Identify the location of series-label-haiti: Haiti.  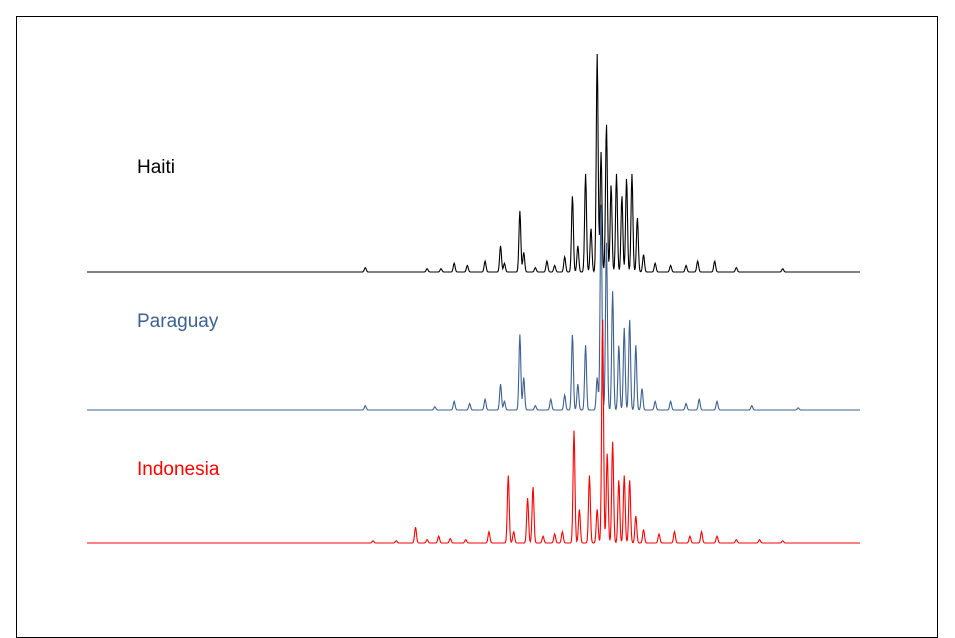
(156, 167).